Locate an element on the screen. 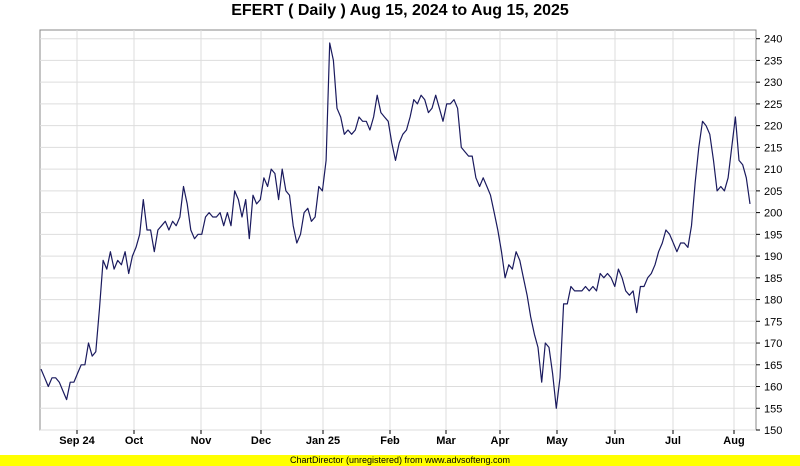 The image size is (800, 466). y-tick-label: 180 is located at coordinates (773, 301).